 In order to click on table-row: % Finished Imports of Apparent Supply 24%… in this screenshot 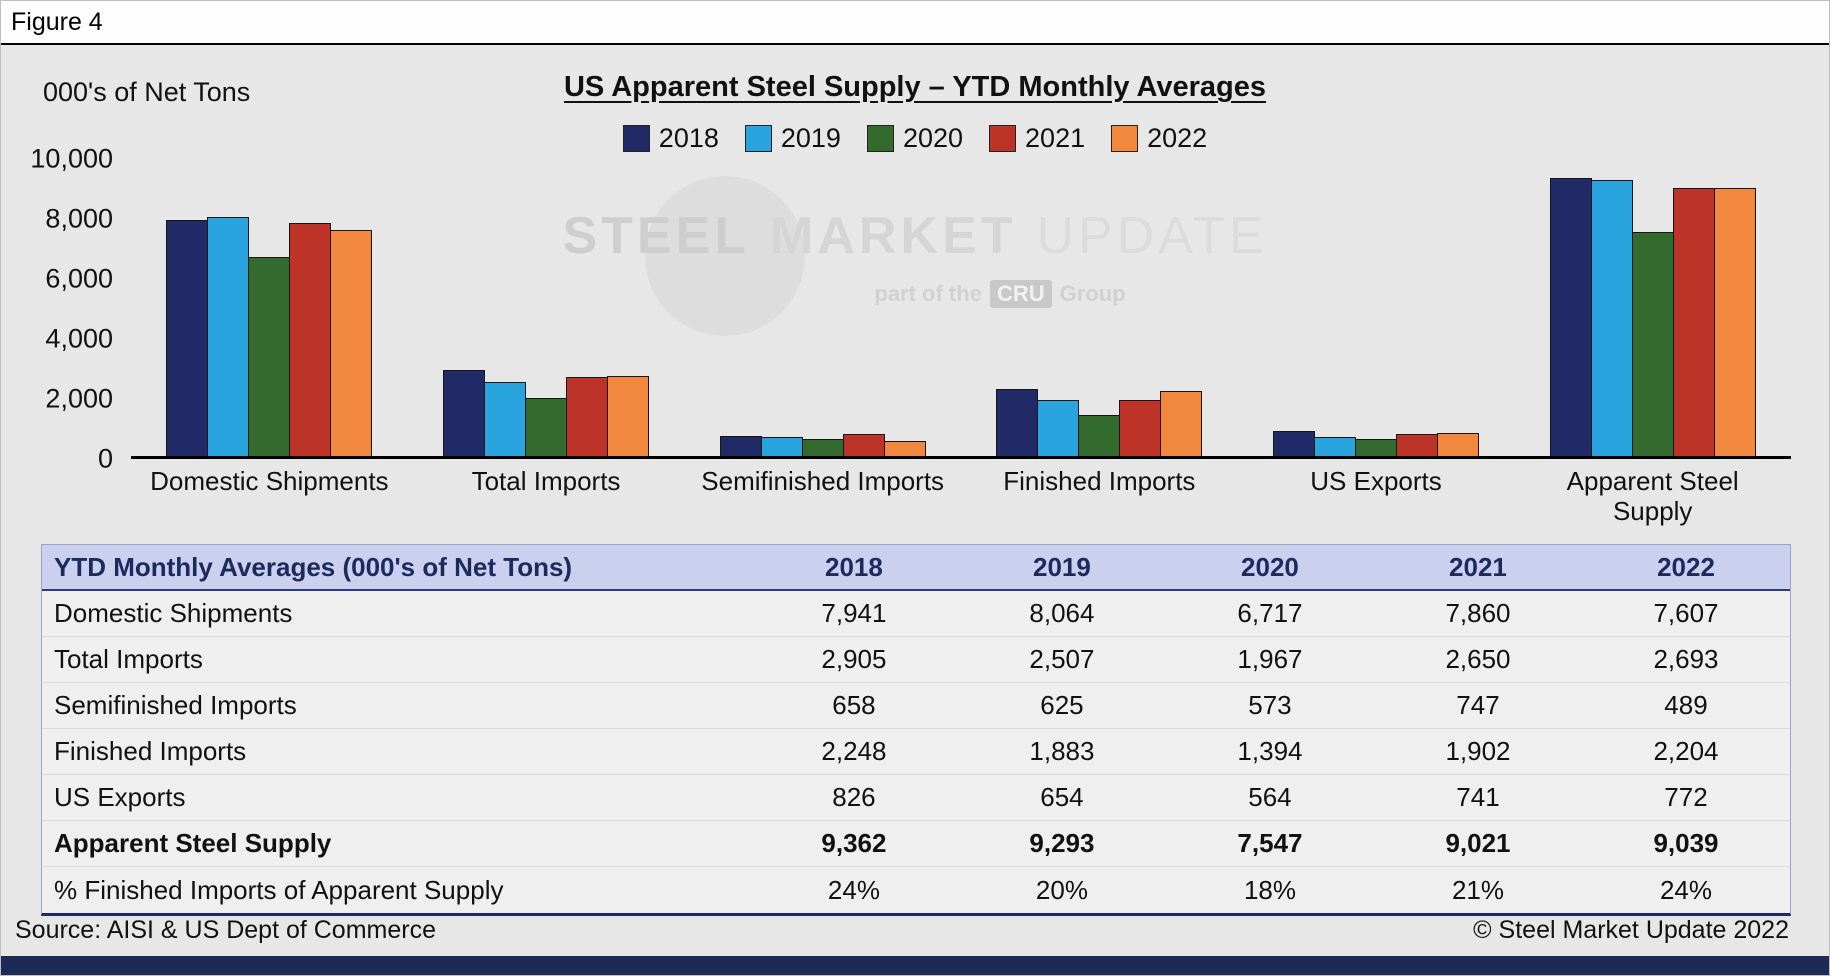, I will do `click(916, 890)`.